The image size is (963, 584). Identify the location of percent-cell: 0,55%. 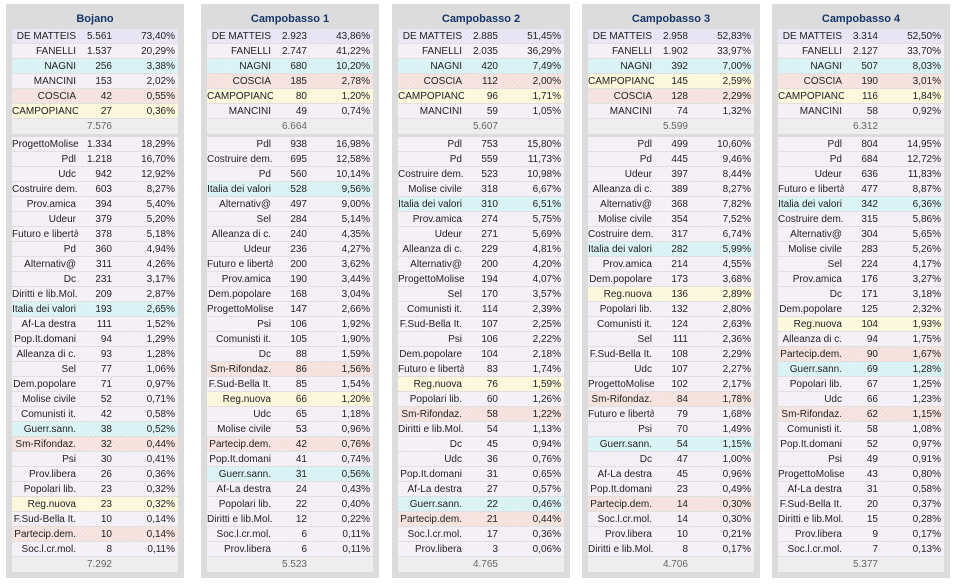
(160, 96).